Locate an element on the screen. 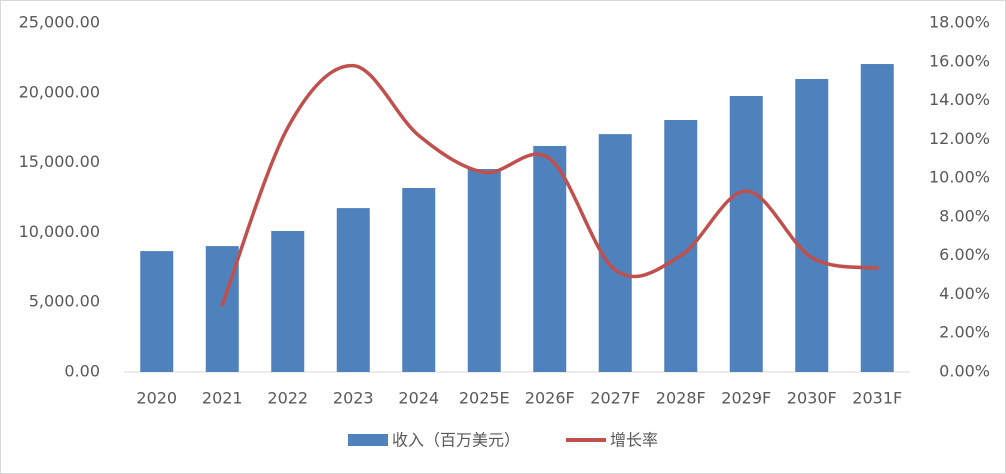 Image resolution: width=1006 pixels, height=474 pixels. x-tick-label: 2021 is located at coordinates (222, 398).